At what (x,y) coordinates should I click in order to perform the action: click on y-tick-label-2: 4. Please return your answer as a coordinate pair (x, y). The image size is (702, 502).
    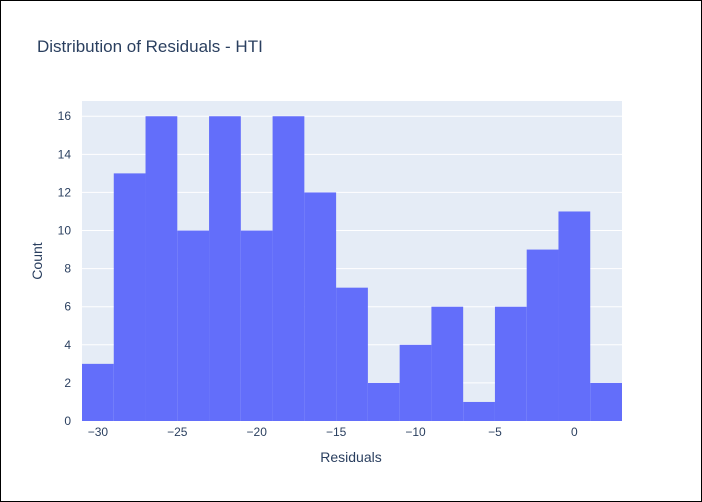
    Looking at the image, I should click on (67, 345).